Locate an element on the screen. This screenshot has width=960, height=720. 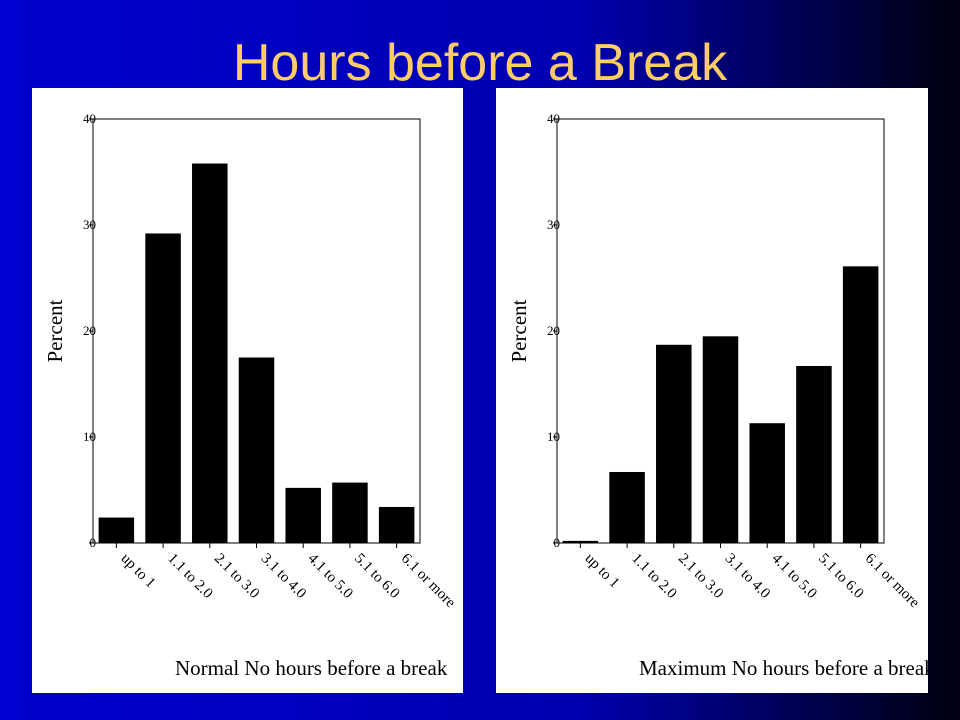
slide-title: Hours before a Break is located at coordinates (480, 63).